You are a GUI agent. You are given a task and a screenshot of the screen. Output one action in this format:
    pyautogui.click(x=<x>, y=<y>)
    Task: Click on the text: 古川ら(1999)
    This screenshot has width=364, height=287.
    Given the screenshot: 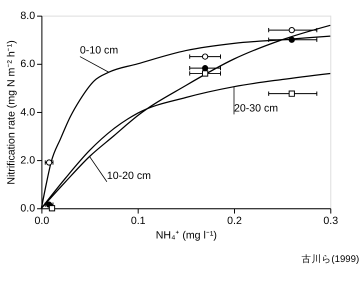 What is the action you would take?
    pyautogui.click(x=330, y=259)
    